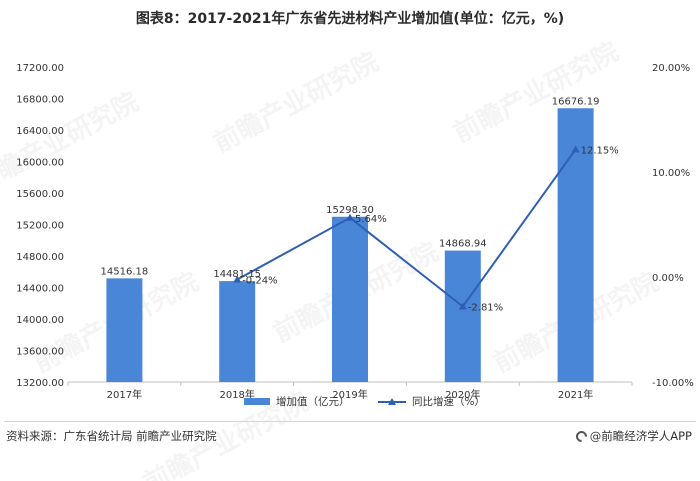 Image resolution: width=700 pixels, height=481 pixels. Describe the element at coordinates (40, 100) in the screenshot. I see `y-left-tick-label: 16800.00` at that location.